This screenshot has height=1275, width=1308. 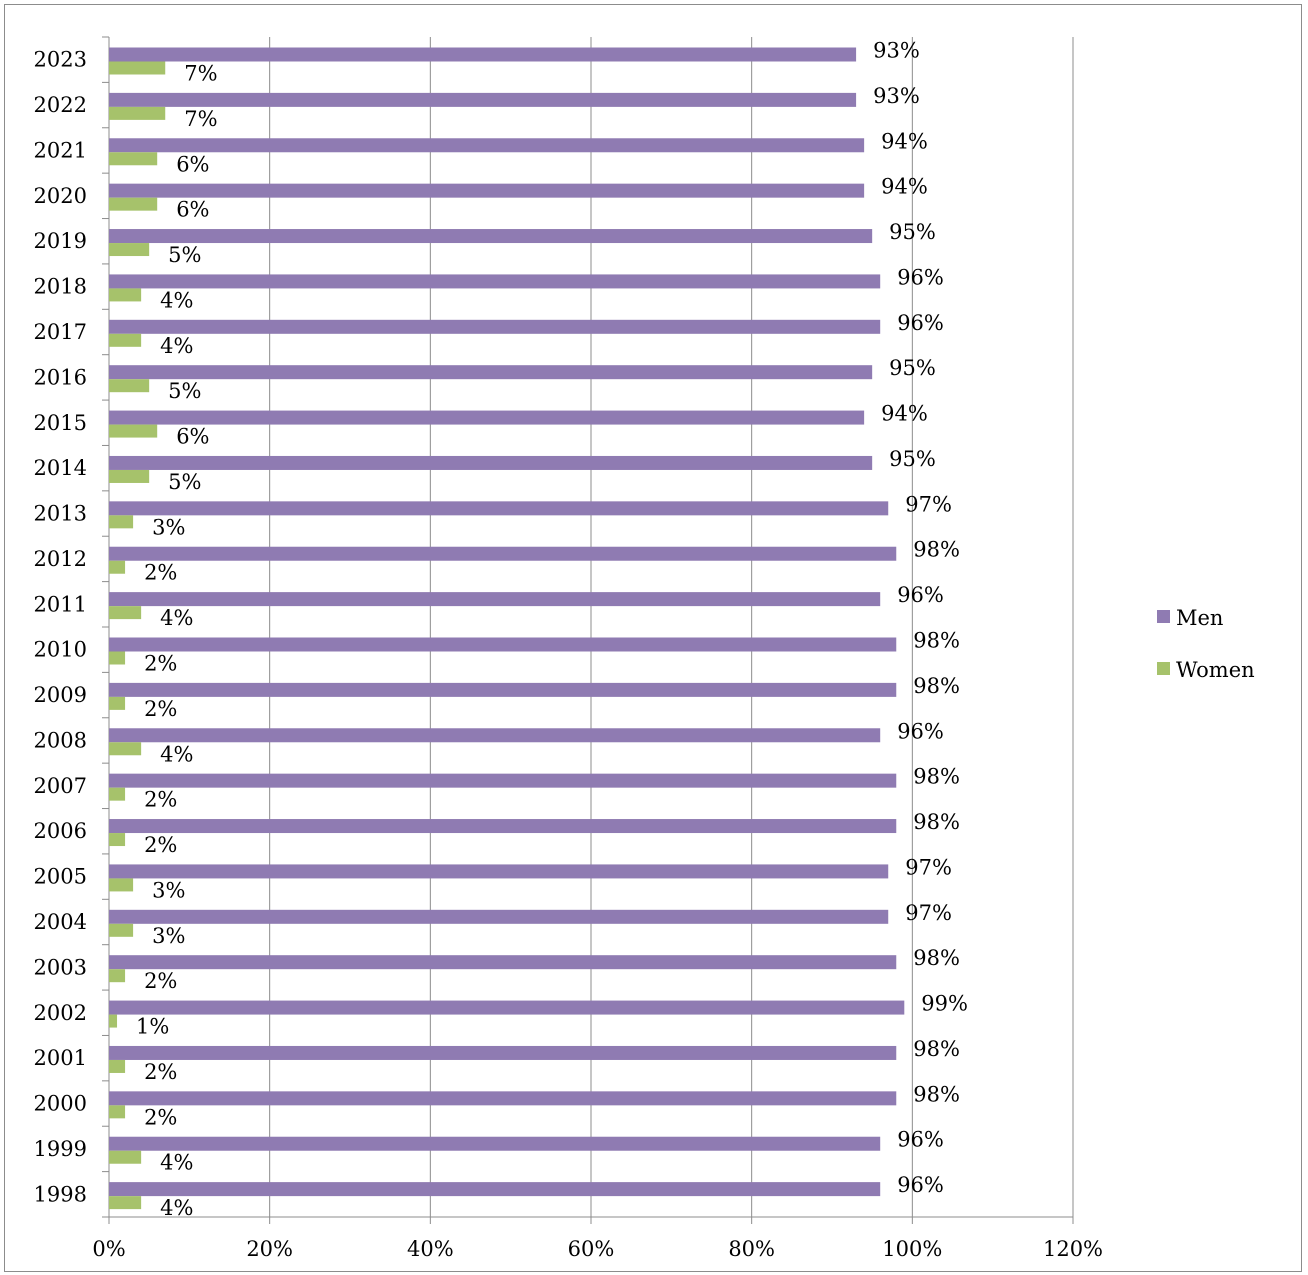 What do you see at coordinates (430, 1249) in the screenshot?
I see `x-tick-label: 40%` at bounding box center [430, 1249].